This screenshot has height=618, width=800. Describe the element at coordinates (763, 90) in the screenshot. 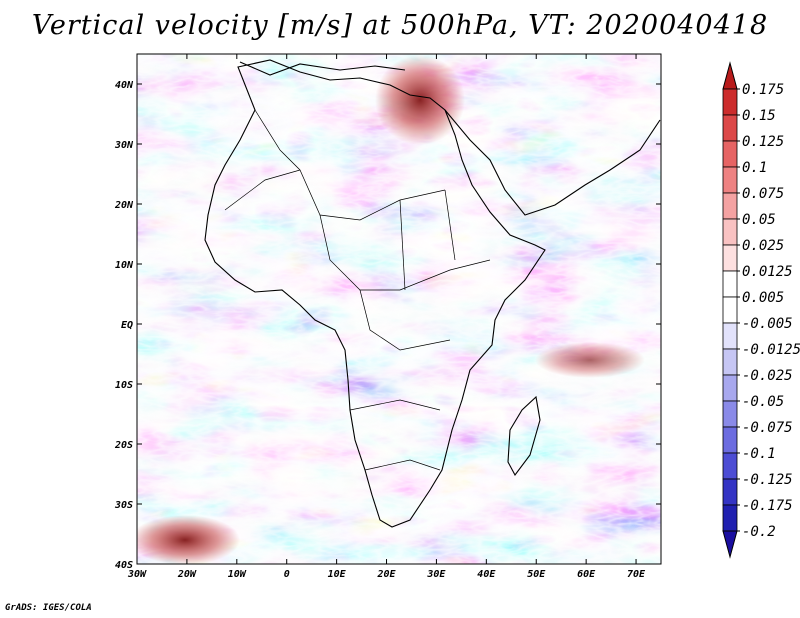

I see `colorbar-label: 0.175` at that location.